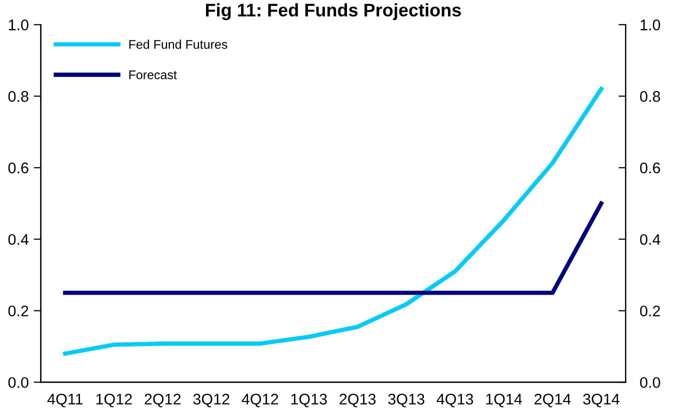 The width and height of the screenshot is (680, 411). Describe the element at coordinates (162, 401) in the screenshot. I see `x-tick-label: 2Q12` at that location.